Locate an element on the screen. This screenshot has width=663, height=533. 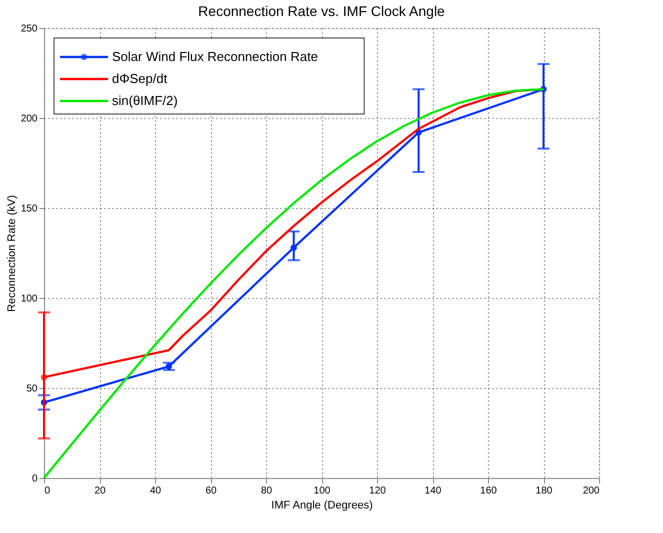
legend-label: dΦSep/dt is located at coordinates (140, 78).